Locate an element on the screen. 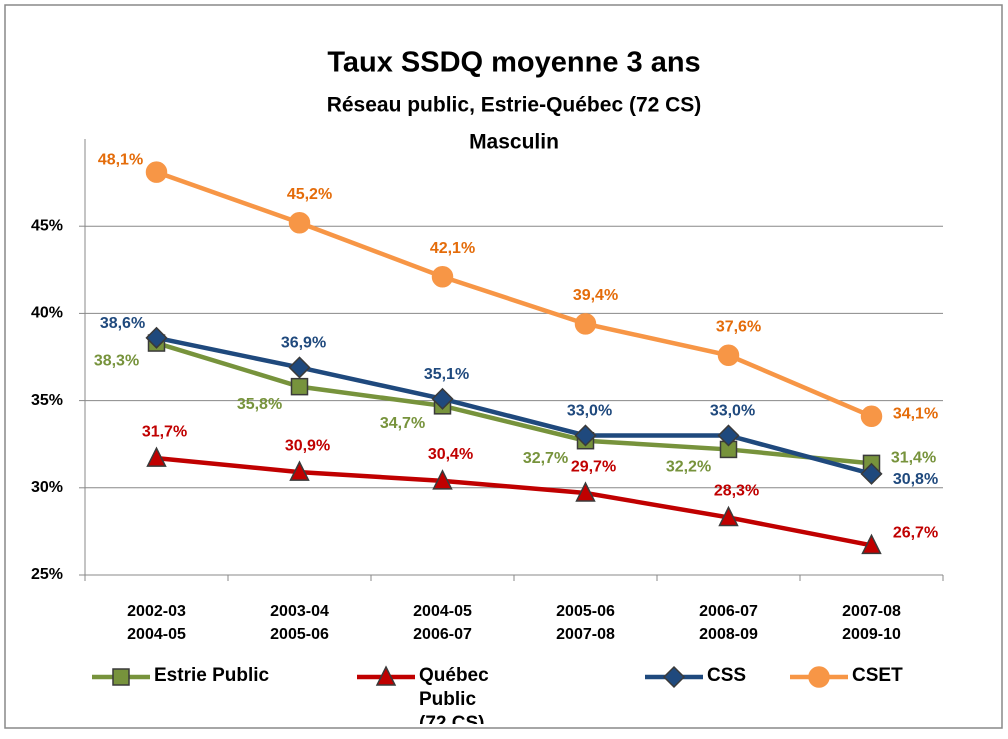 The width and height of the screenshot is (1008, 739). legend-item: CSET is located at coordinates (877, 675).